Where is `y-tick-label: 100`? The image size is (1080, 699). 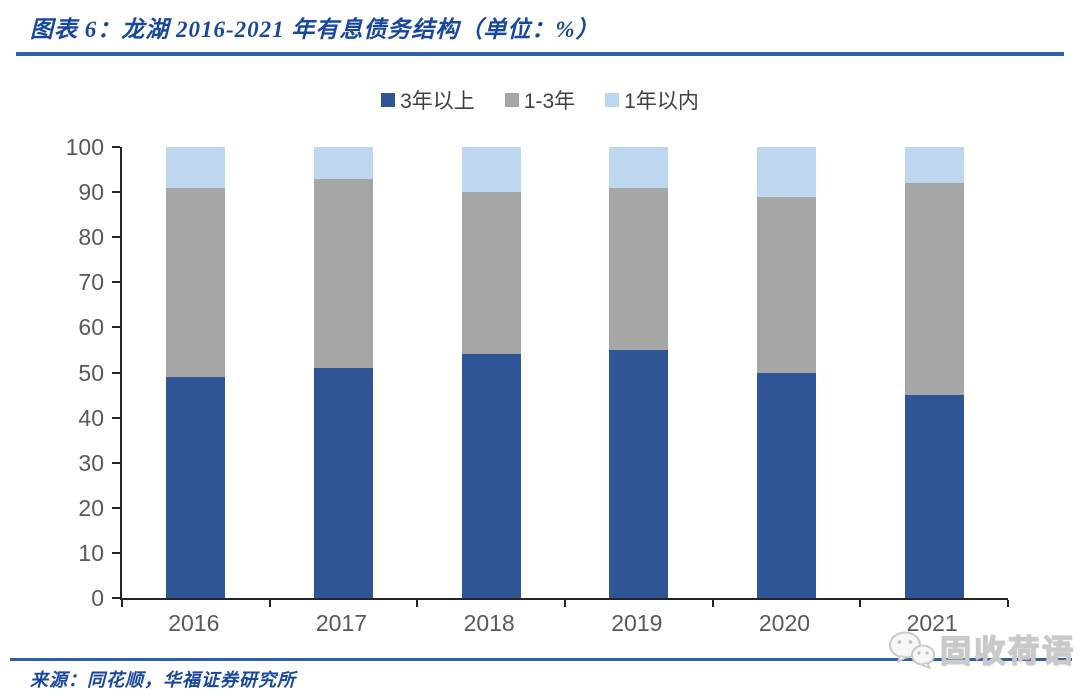 y-tick-label: 100 is located at coordinates (84, 147).